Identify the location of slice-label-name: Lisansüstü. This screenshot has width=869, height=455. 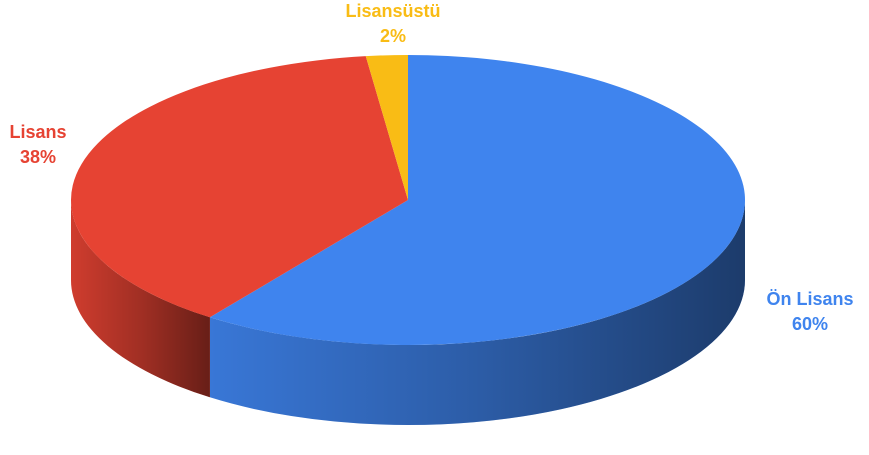
(392, 11).